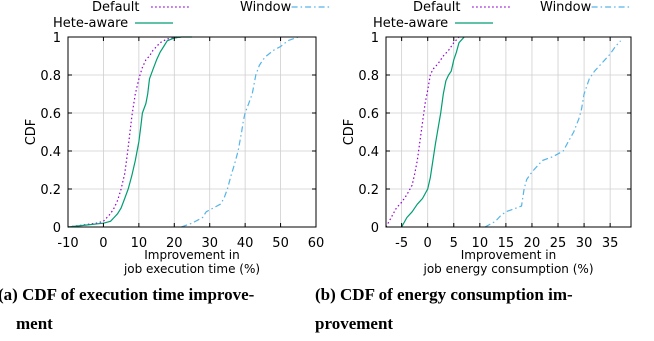 Image resolution: width=654 pixels, height=341 pixels. What do you see at coordinates (127, 294) in the screenshot?
I see `caption-a-line1: (a) CDF of execution time improve-` at bounding box center [127, 294].